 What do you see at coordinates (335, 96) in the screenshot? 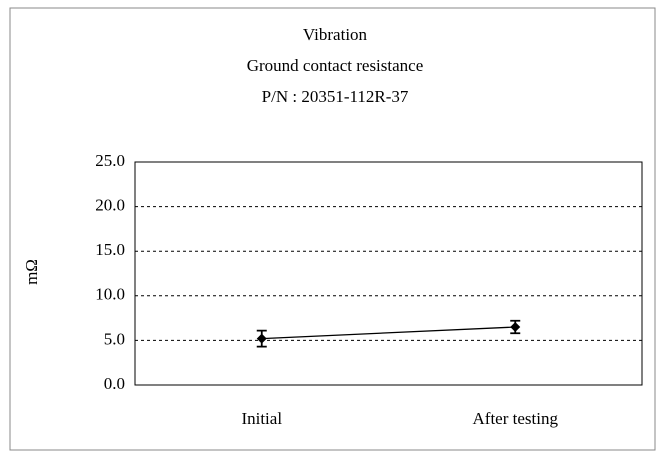
I see `chart-title: P/N : 20351-112R-37` at bounding box center [335, 96].